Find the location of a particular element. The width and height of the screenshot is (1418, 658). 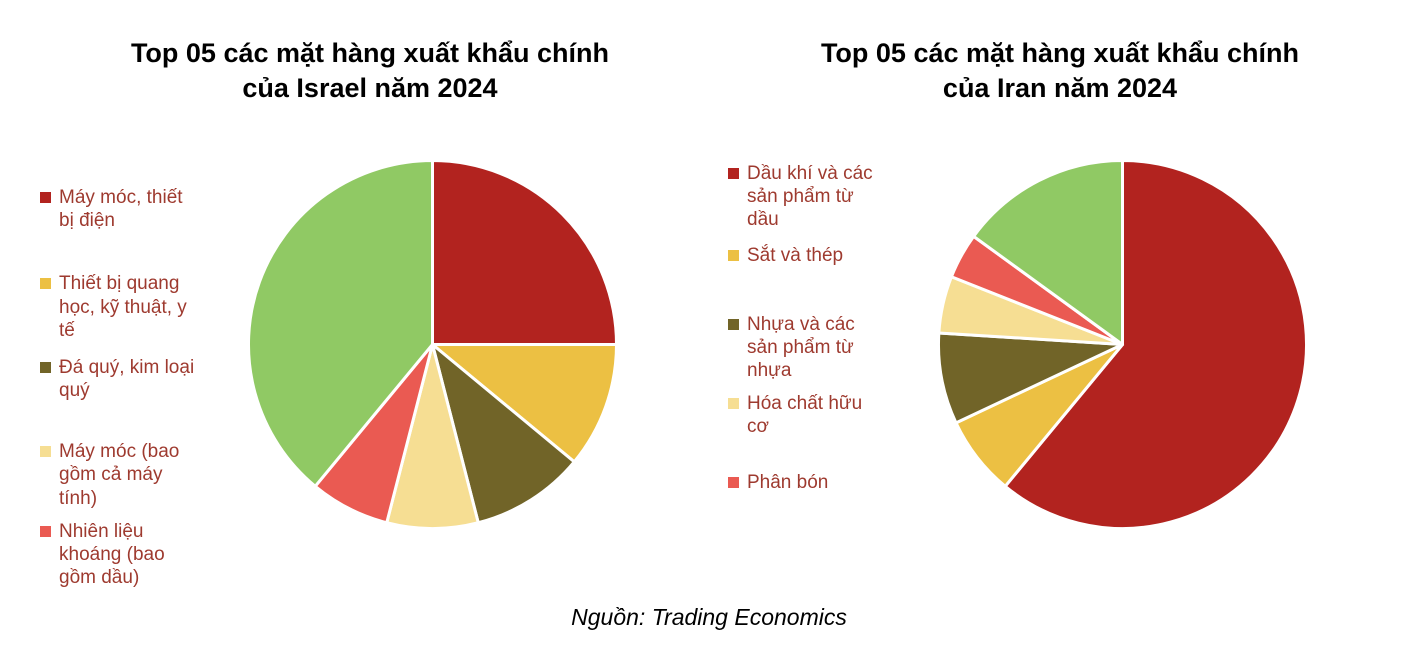

legend-item: Nhiên liệu khoáng (bao gồm dầu) is located at coordinates (120, 555).